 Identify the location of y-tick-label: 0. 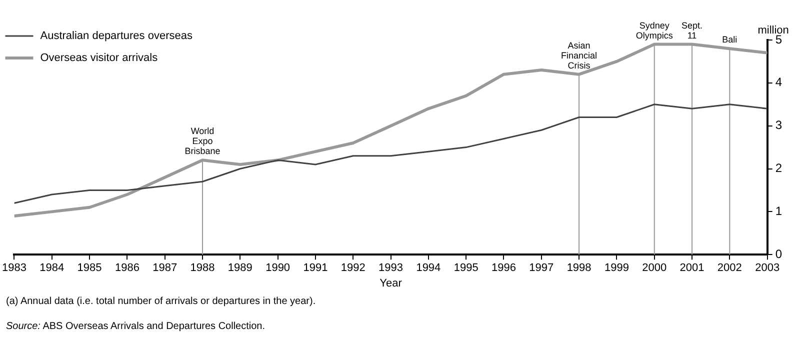
(778, 253).